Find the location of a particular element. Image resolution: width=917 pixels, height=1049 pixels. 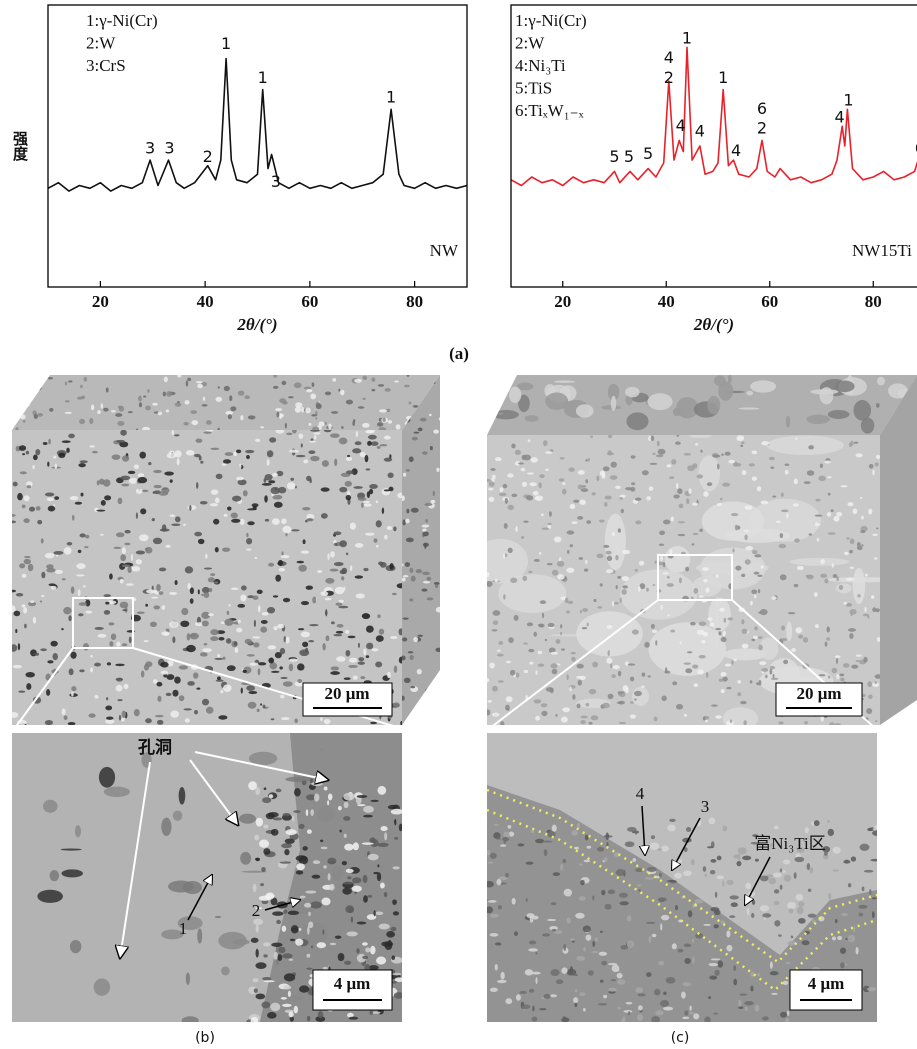

zoom-line is located at coordinates (574, 664).